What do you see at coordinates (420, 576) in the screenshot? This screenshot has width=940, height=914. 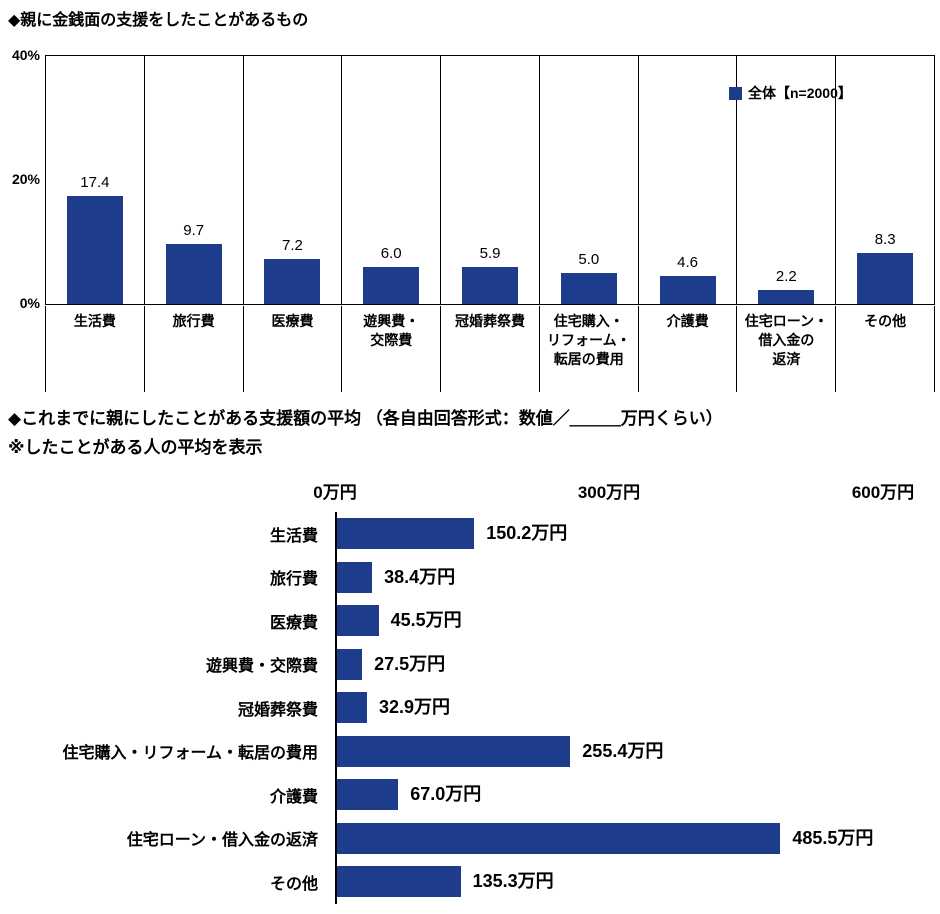 I see `bar-value-label: 38.4万円` at bounding box center [420, 576].